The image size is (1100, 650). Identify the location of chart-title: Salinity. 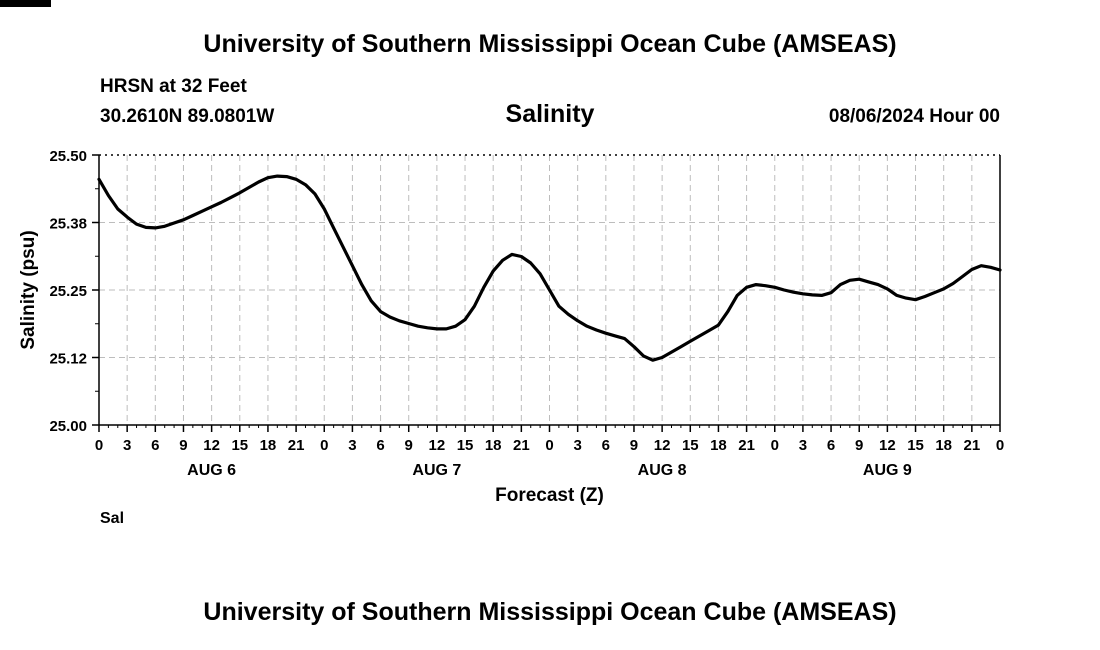
(550, 114).